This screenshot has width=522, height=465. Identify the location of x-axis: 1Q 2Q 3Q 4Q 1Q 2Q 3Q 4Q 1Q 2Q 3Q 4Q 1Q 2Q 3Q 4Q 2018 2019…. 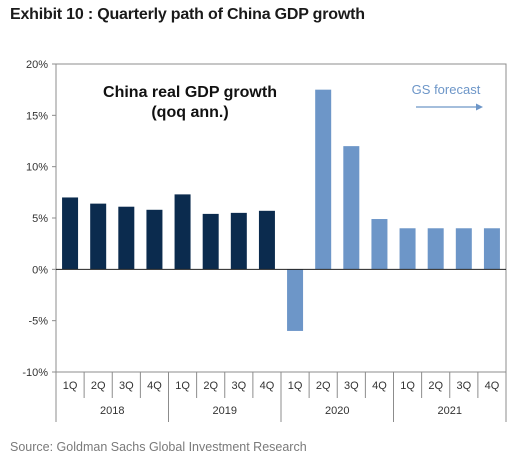
(281, 397).